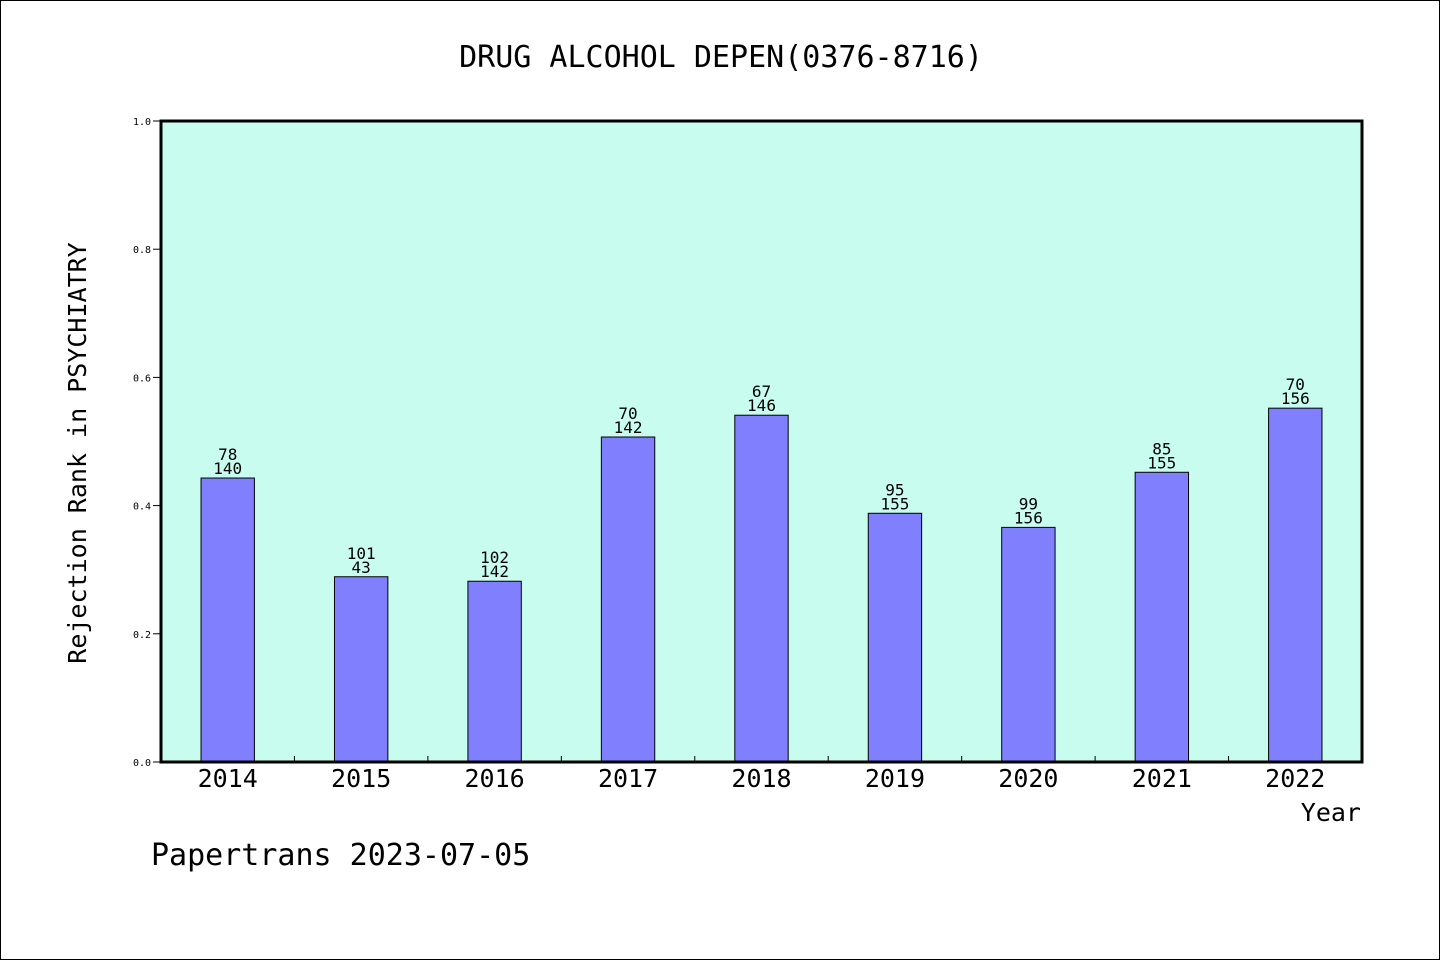  What do you see at coordinates (361, 553) in the screenshot?
I see `bar-label-top: 101` at bounding box center [361, 553].